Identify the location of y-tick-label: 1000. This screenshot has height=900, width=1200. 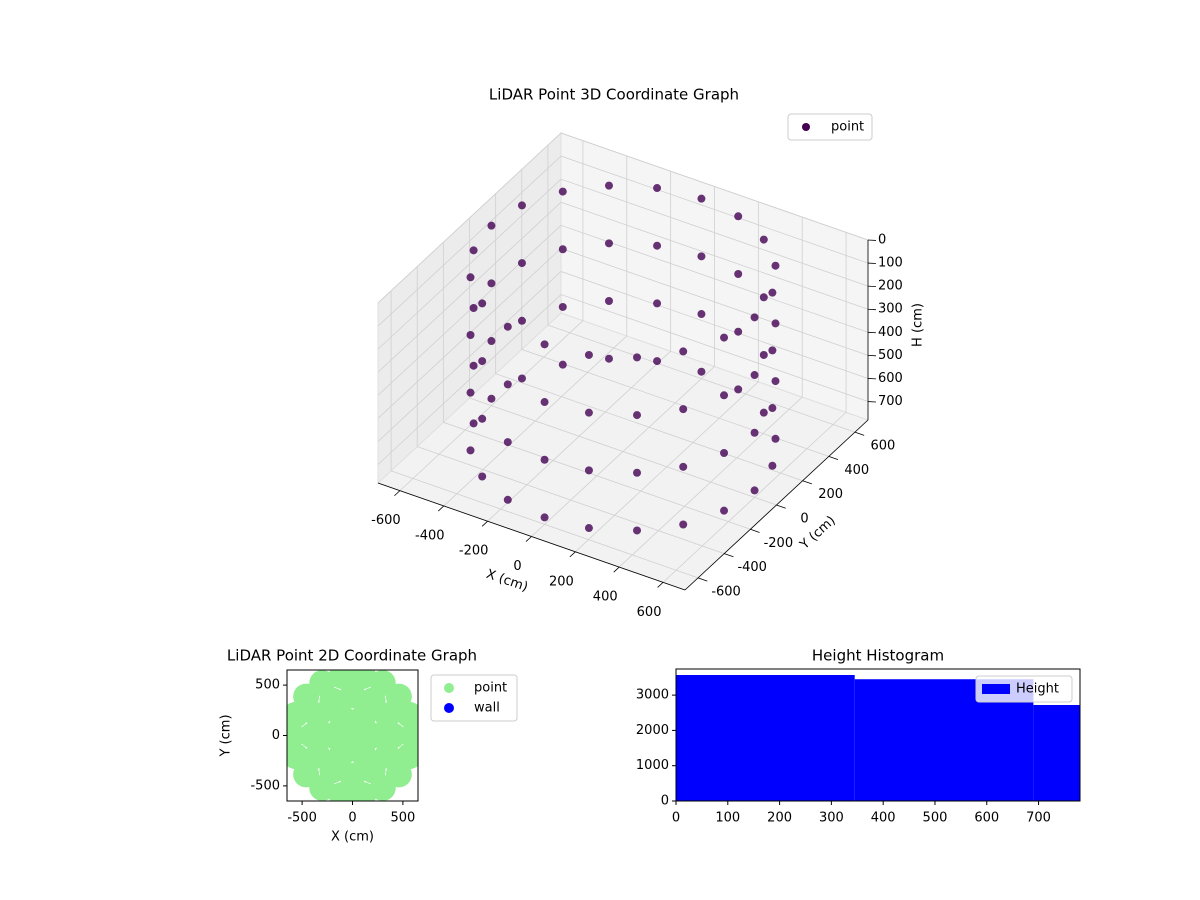
(652, 765).